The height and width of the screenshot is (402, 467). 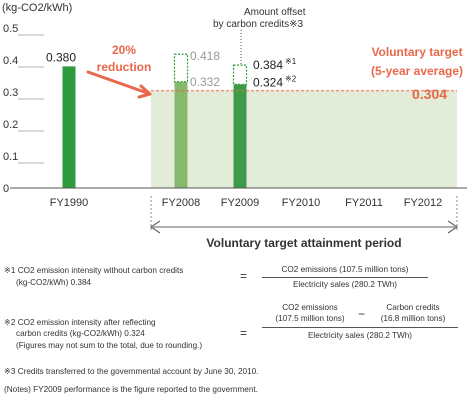 What do you see at coordinates (275, 12) in the screenshot?
I see `offset-note-line1: Amount offset` at bounding box center [275, 12].